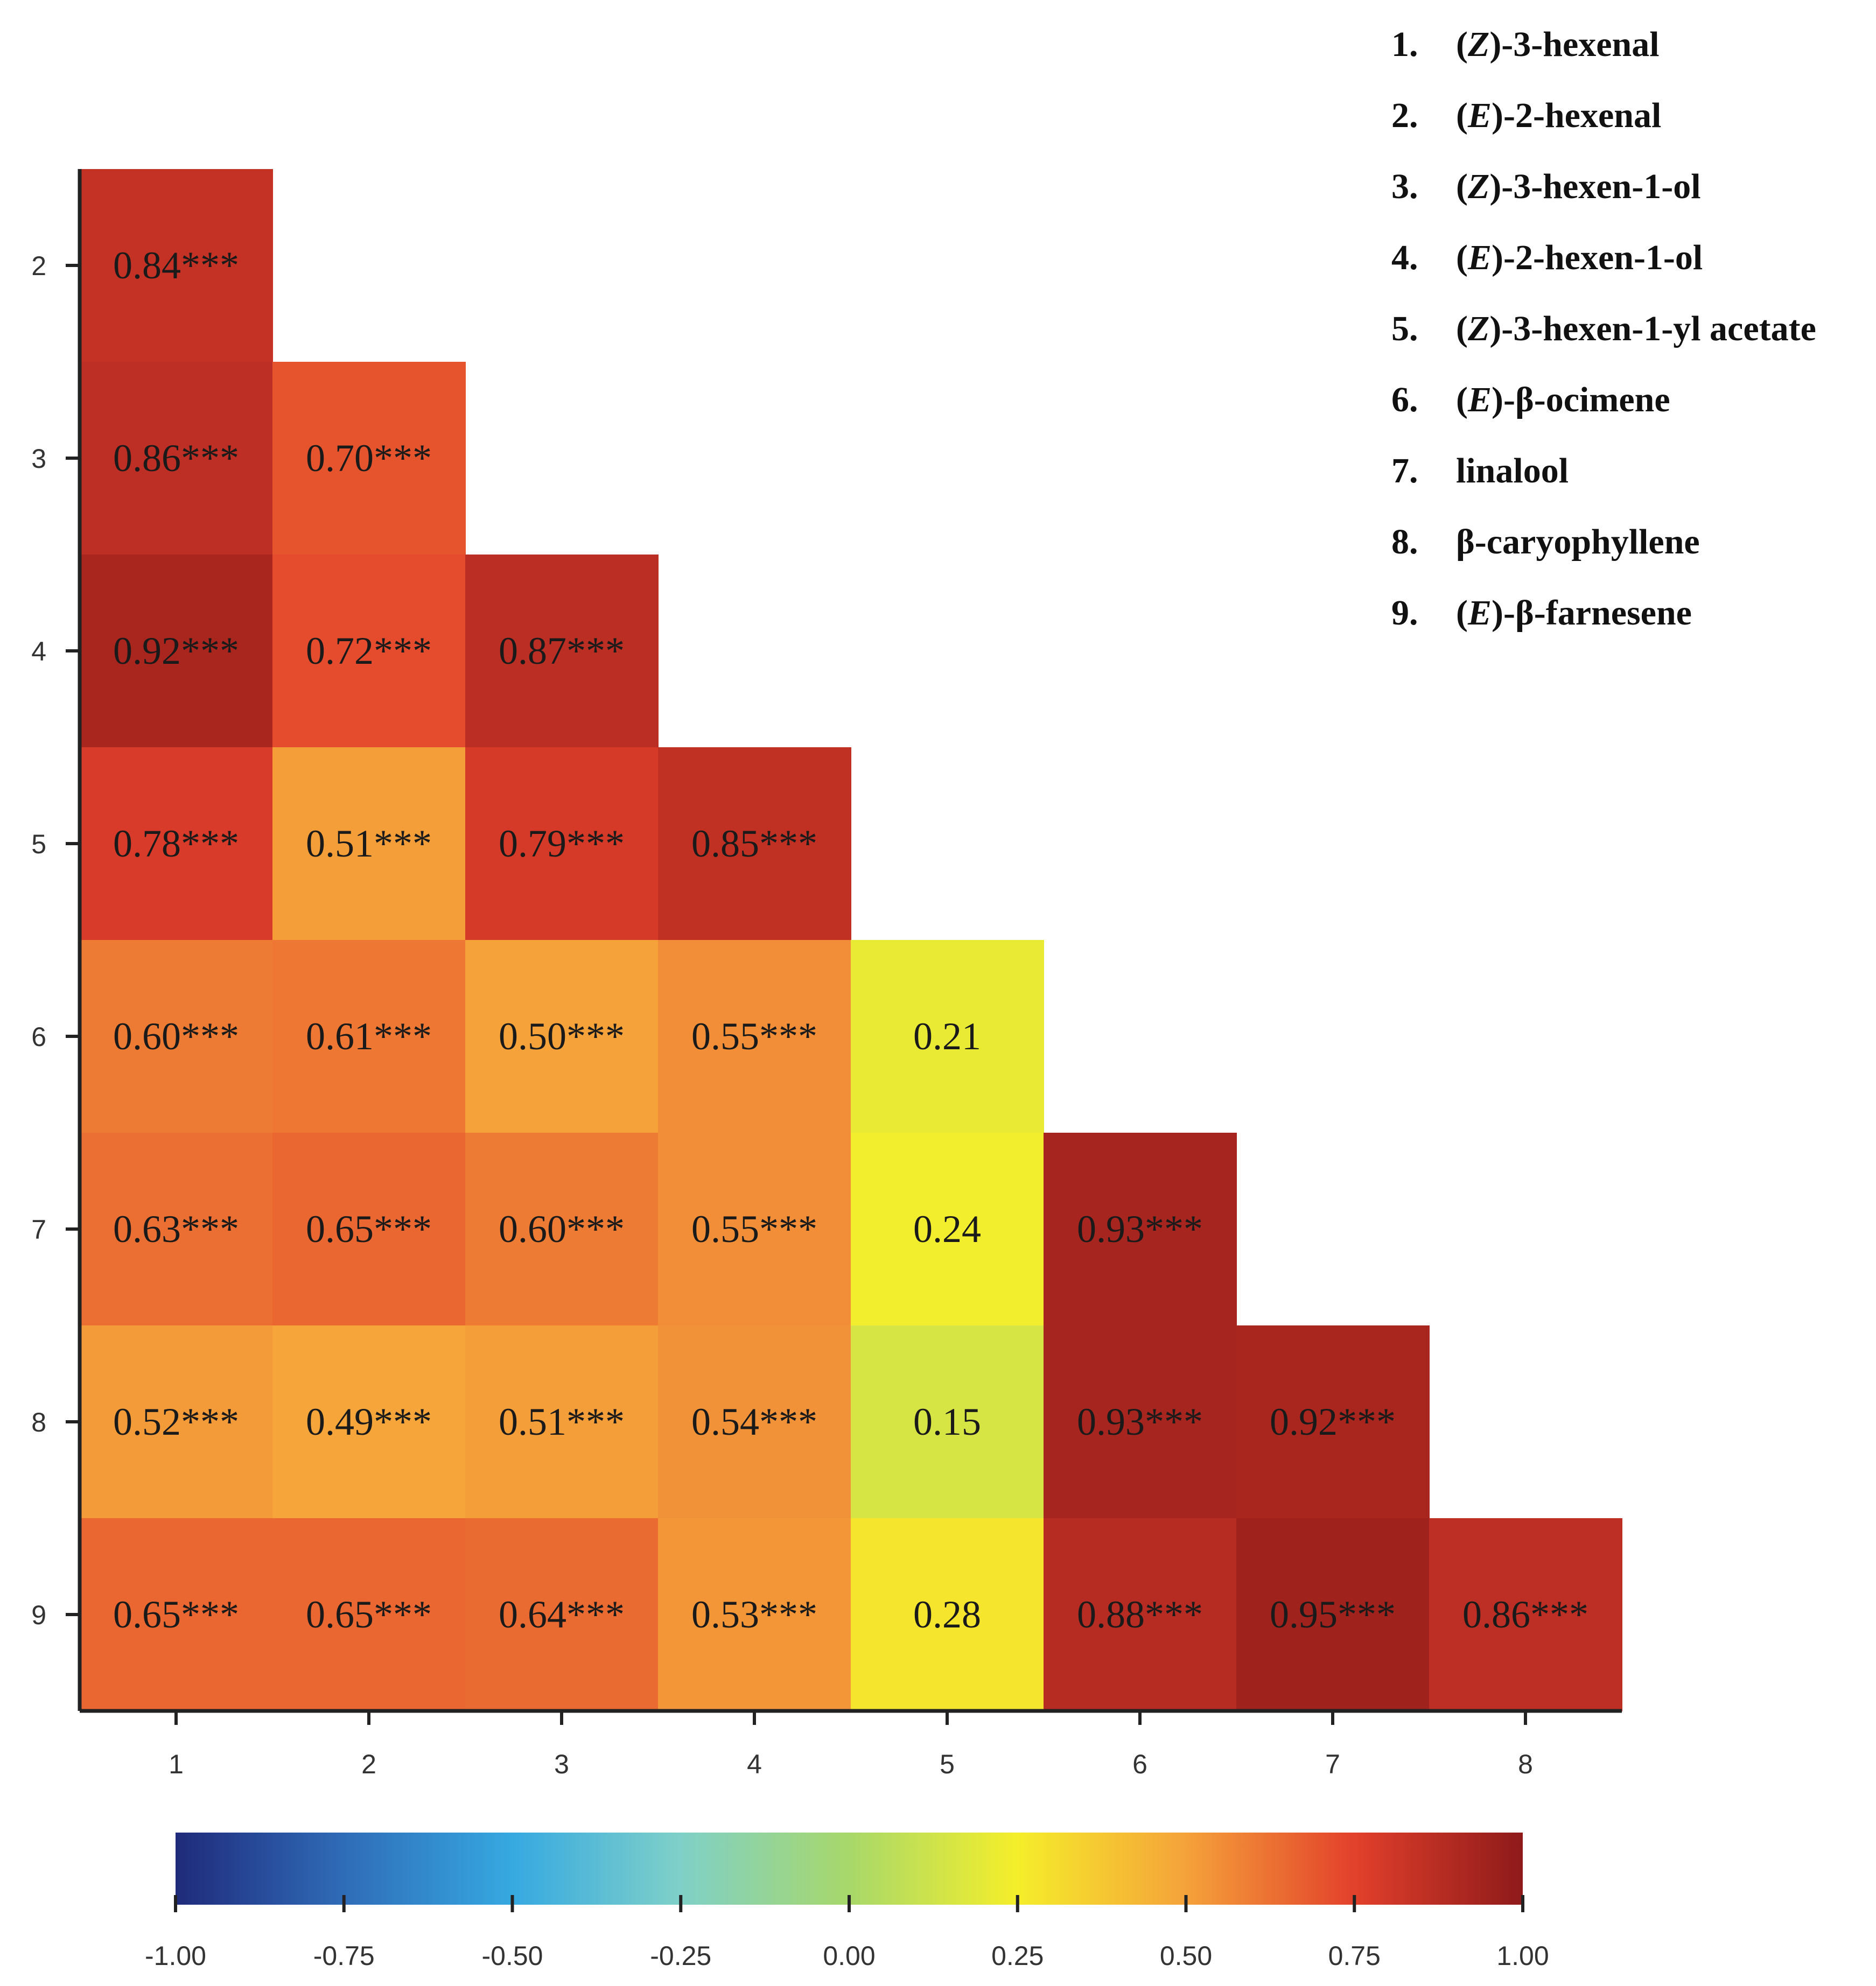 This screenshot has height=1986, width=1876. I want to click on cell-value-label-9-7: 0.95***, so click(1333, 1614).